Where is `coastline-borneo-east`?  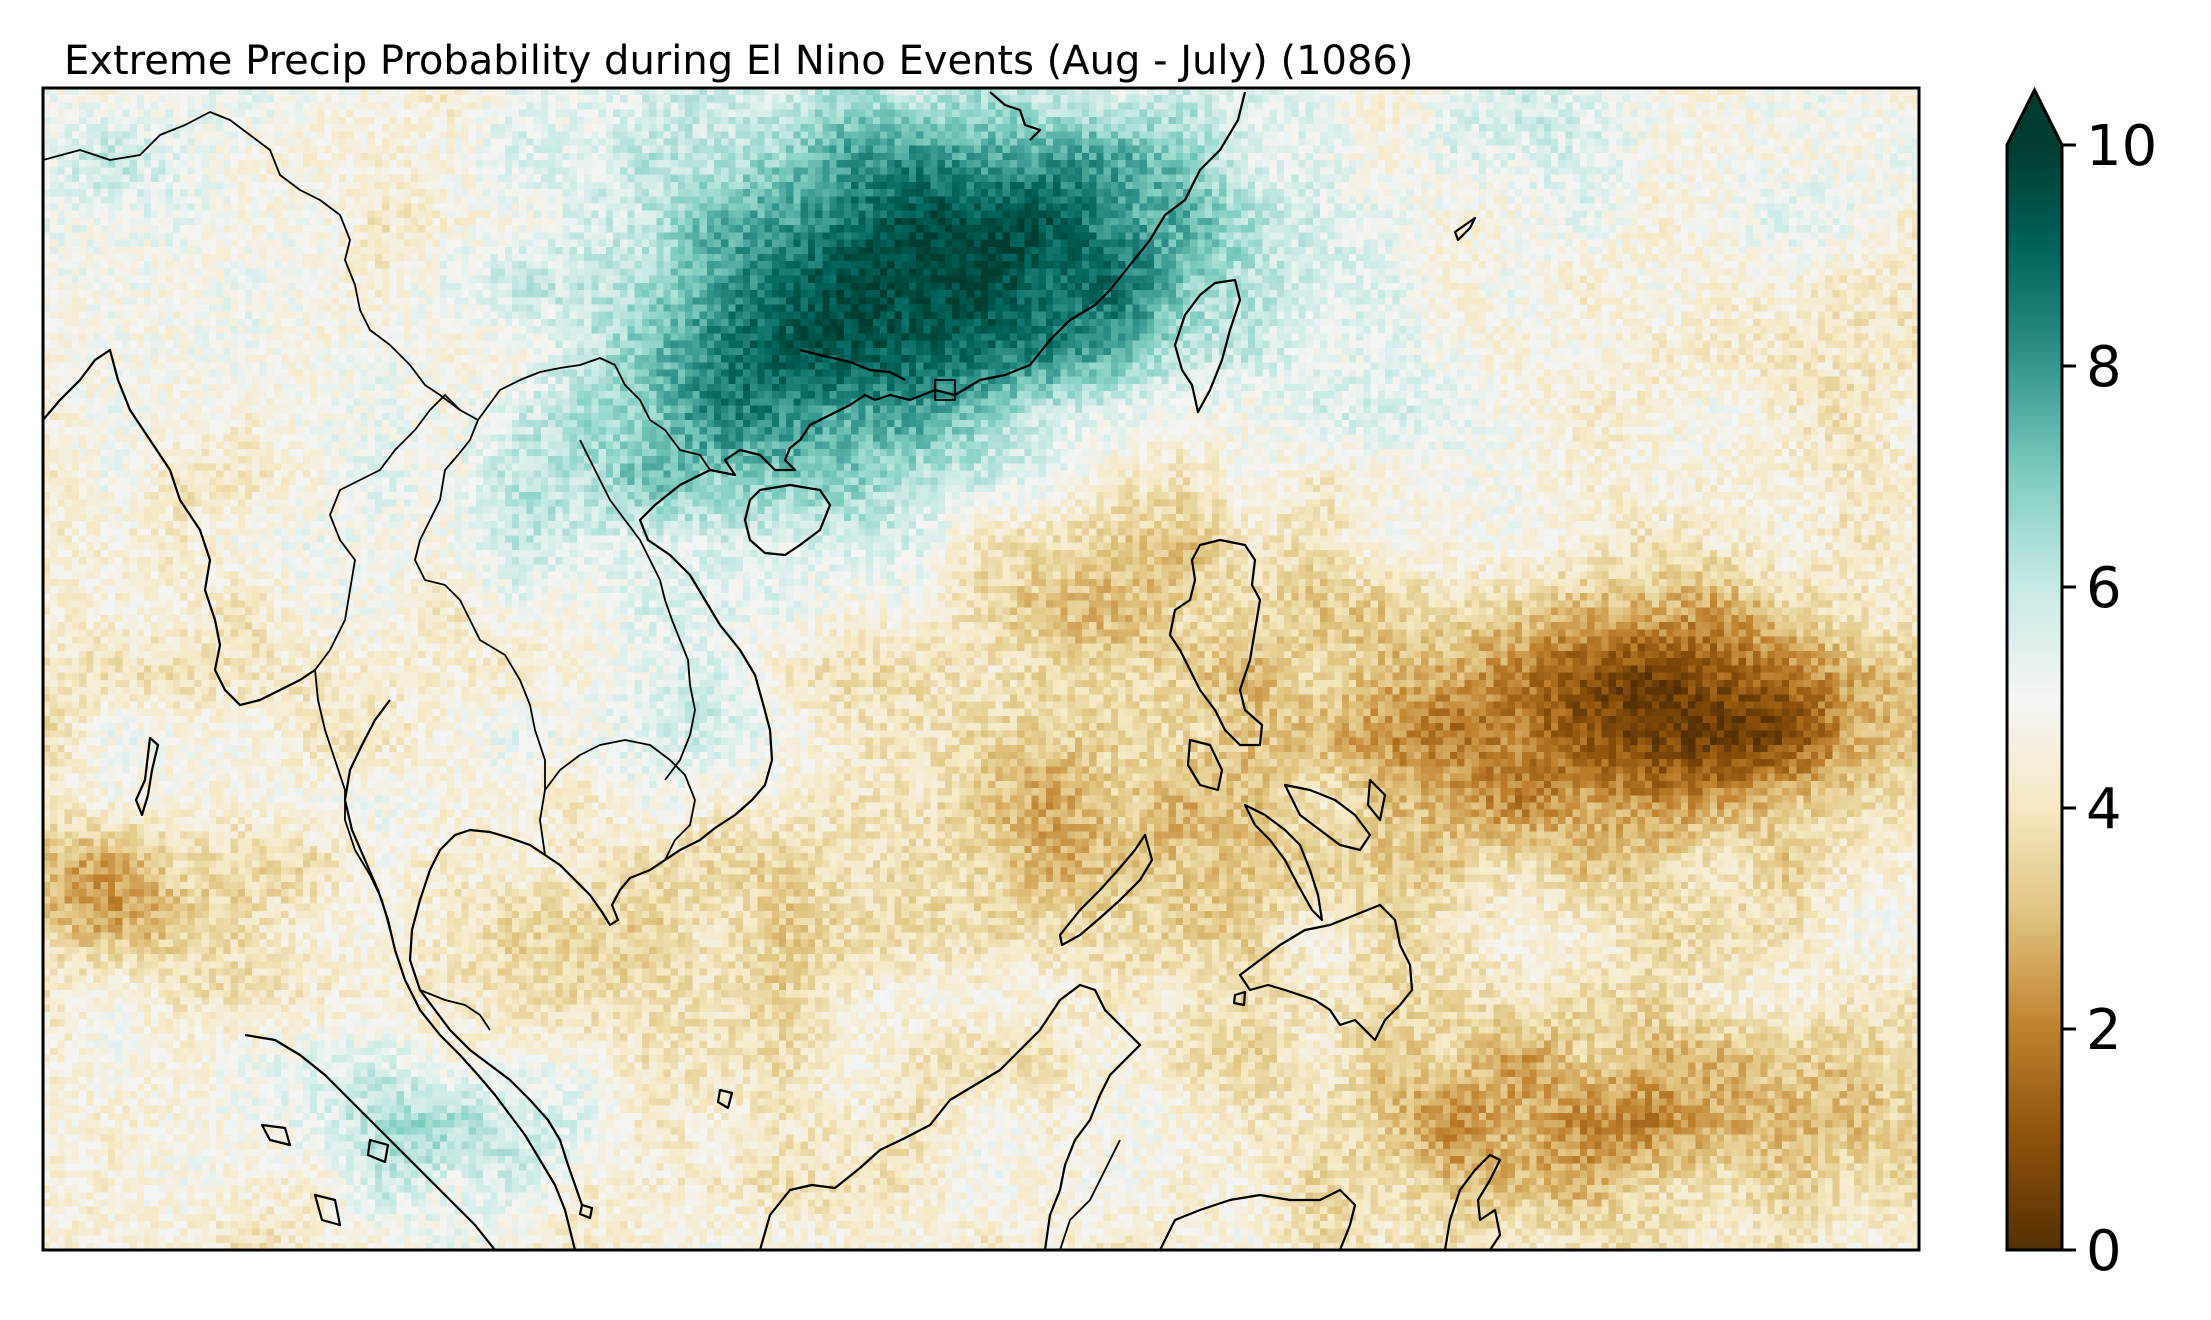 coastline-borneo-east is located at coordinates (1258, 1219).